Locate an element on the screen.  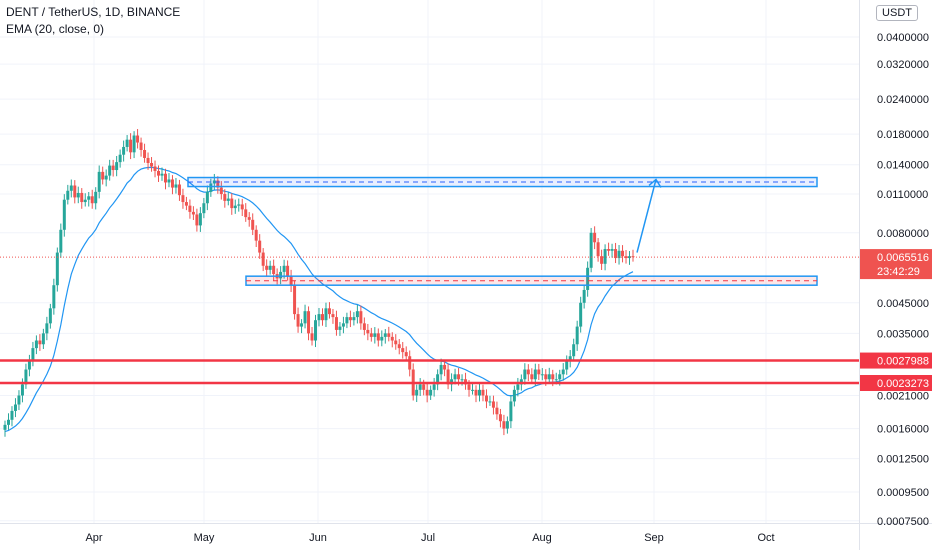
y-tick-label: 0.0080000 is located at coordinates (903, 234).